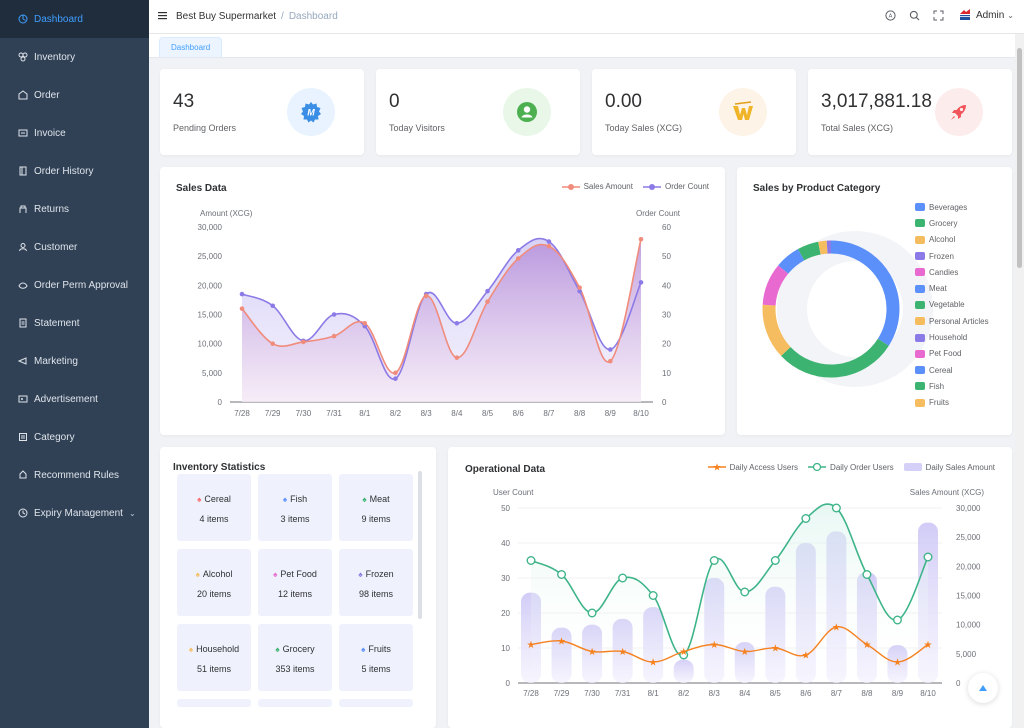 The width and height of the screenshot is (1024, 728). What do you see at coordinates (74, 133) in the screenshot?
I see `sidebar-item-invoice: Invoice` at bounding box center [74, 133].